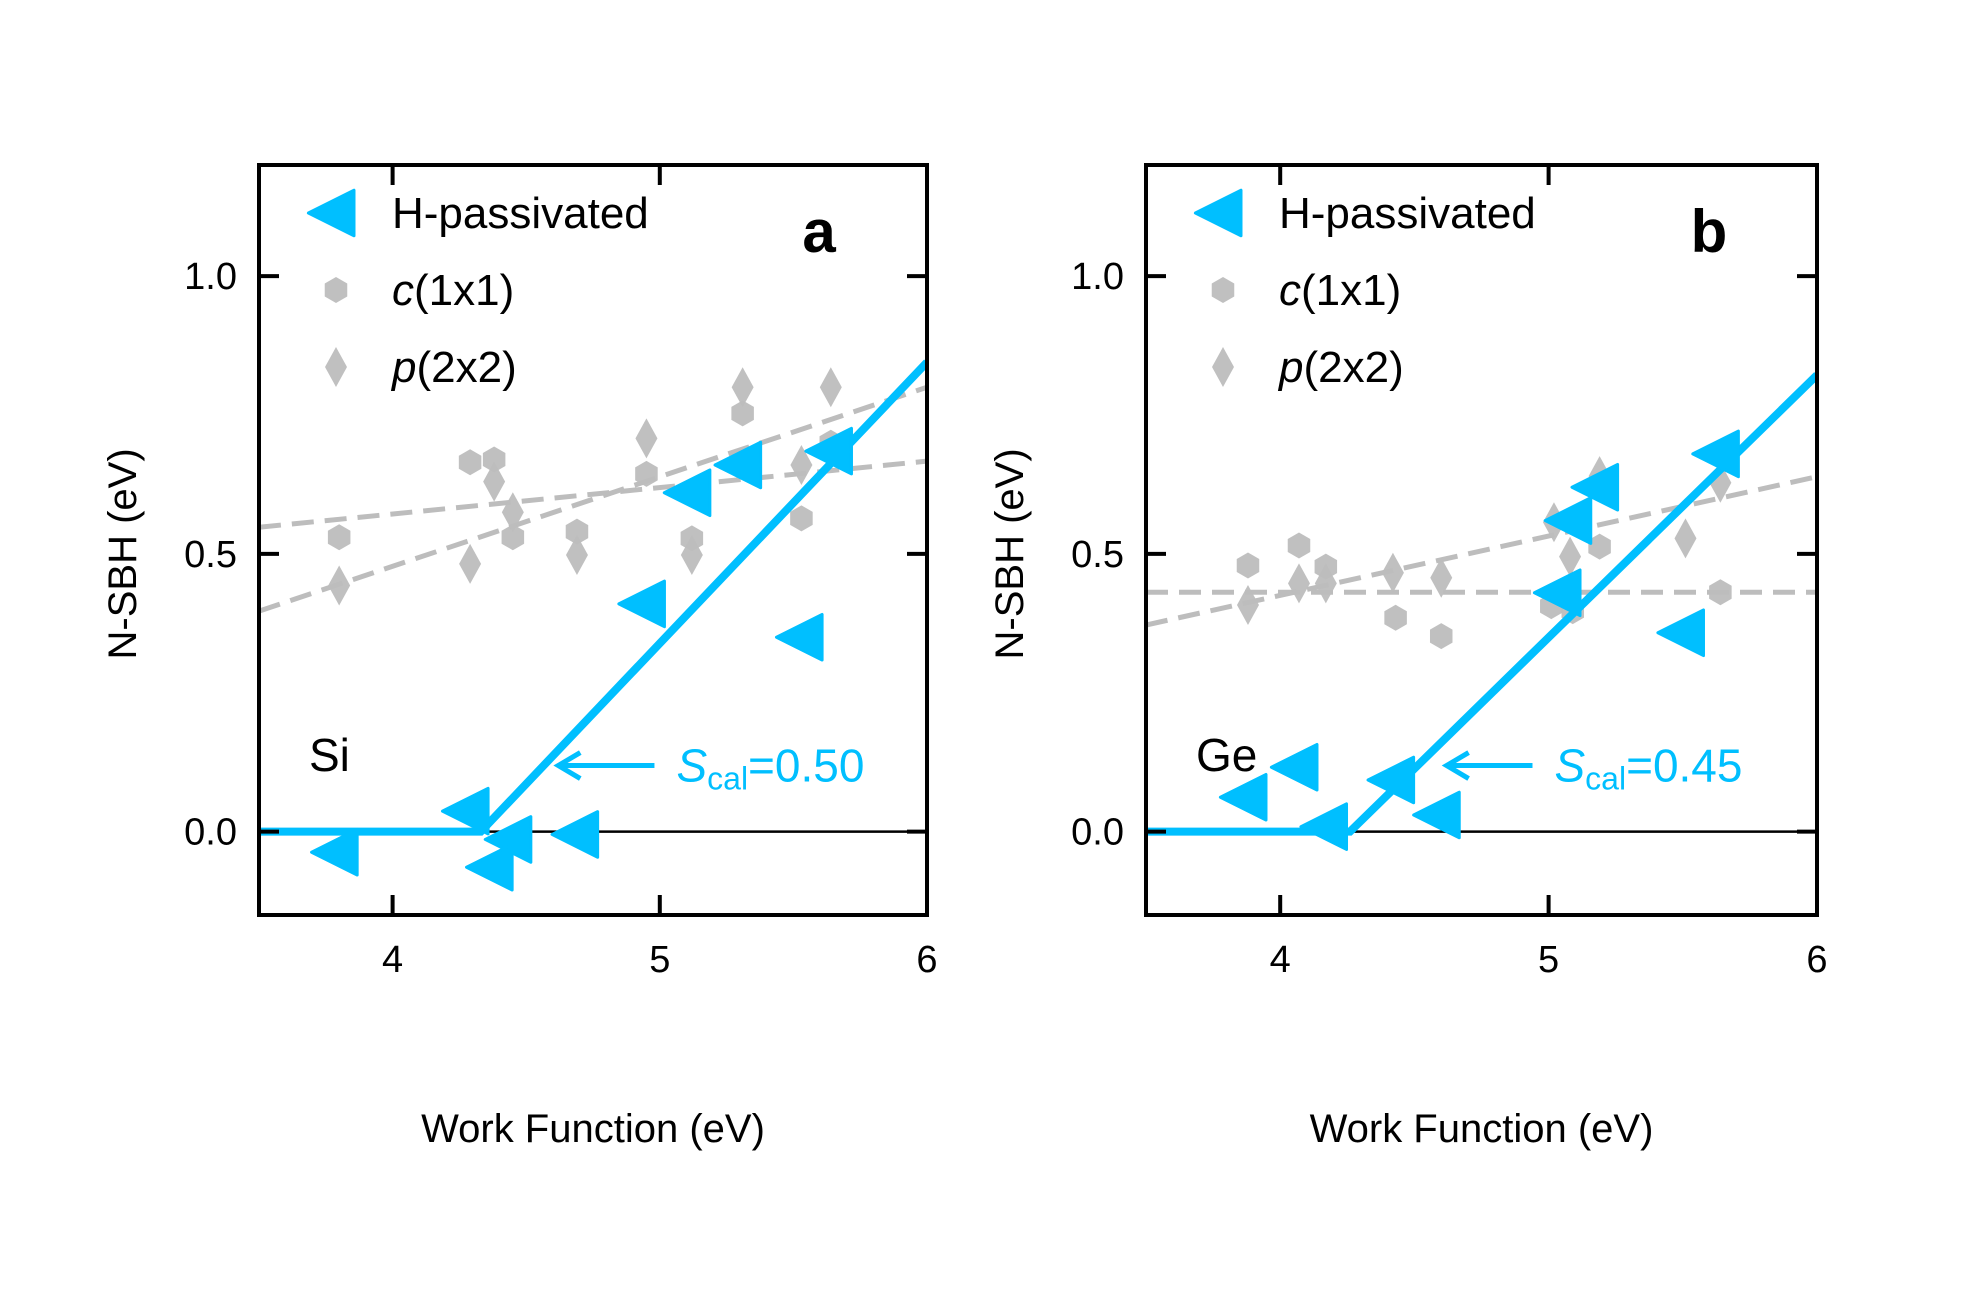 This screenshot has width=1981, height=1310. I want to click on legend-label-rest: (2x2), so click(466, 367).